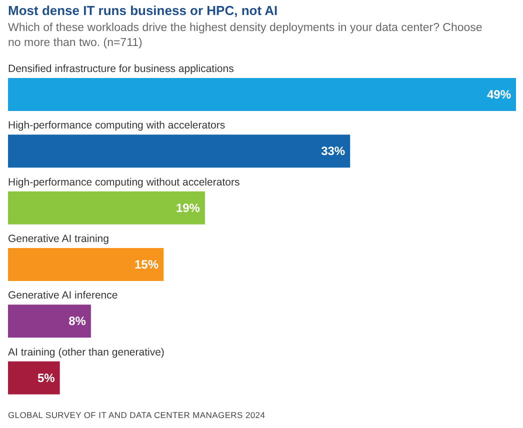  Describe the element at coordinates (499, 95) in the screenshot. I see `data-label: 49%` at that location.